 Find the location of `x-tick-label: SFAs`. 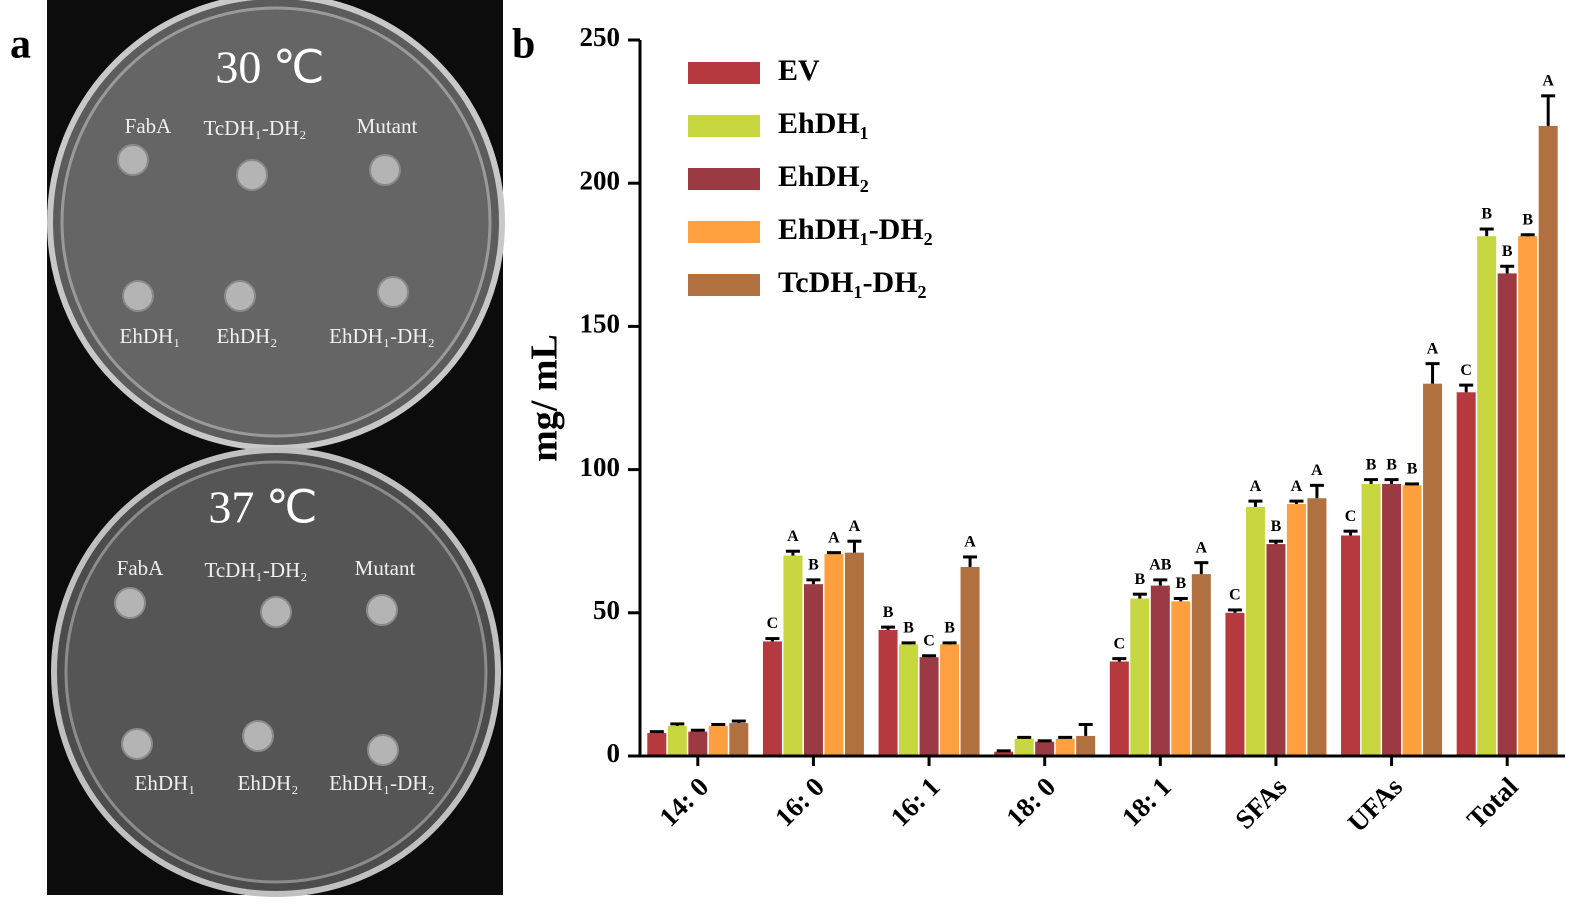

x-tick-label: SFAs is located at coordinates (1260, 802).